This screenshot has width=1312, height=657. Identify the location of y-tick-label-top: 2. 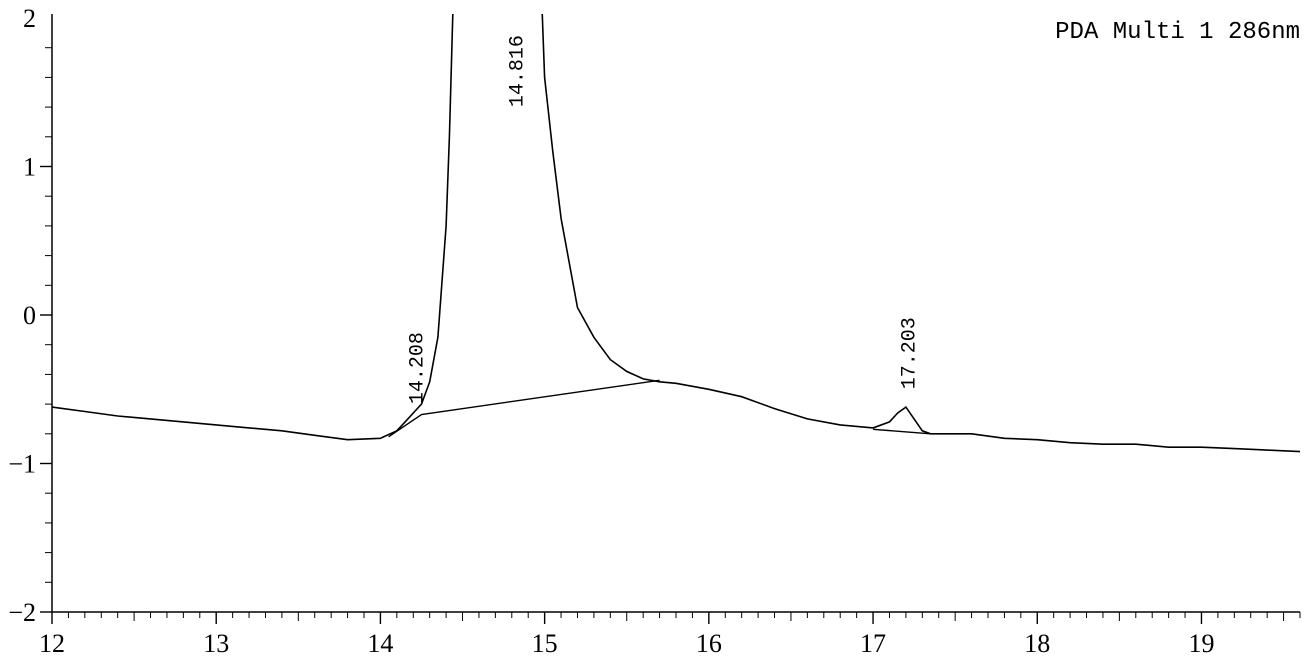
(29, 18).